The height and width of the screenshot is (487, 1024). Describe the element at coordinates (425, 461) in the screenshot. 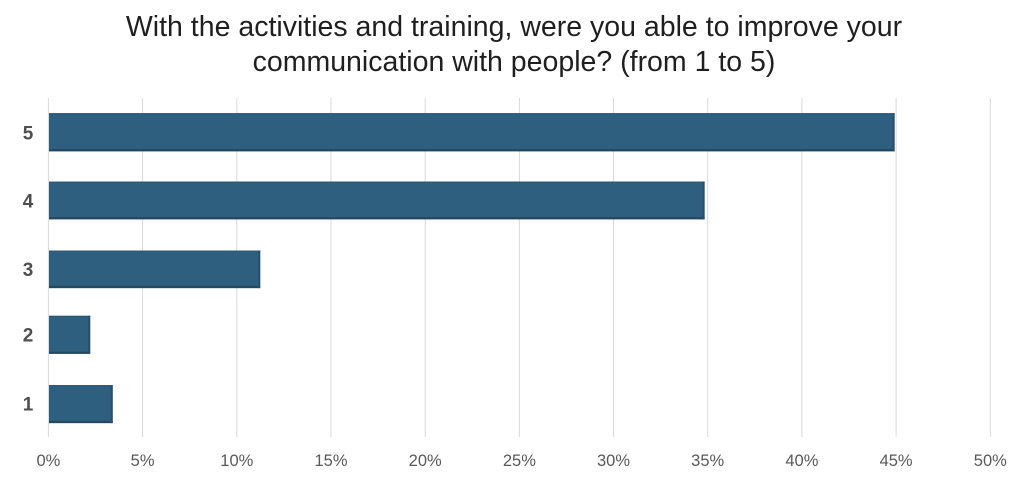

I see `svg-text: 20%` at that location.